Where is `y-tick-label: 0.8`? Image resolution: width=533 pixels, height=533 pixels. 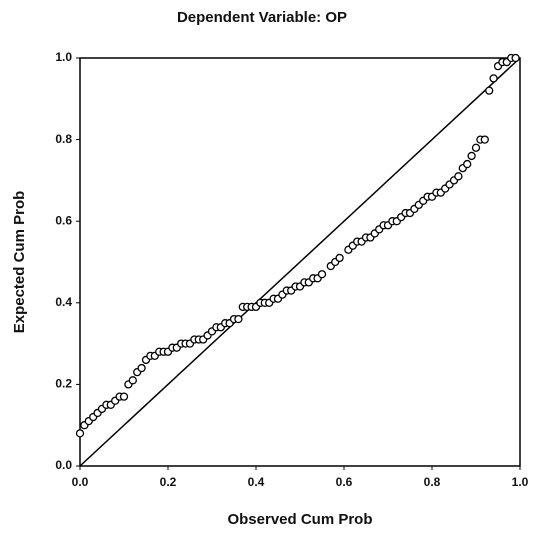
y-tick-label: 0.8 is located at coordinates (63, 139).